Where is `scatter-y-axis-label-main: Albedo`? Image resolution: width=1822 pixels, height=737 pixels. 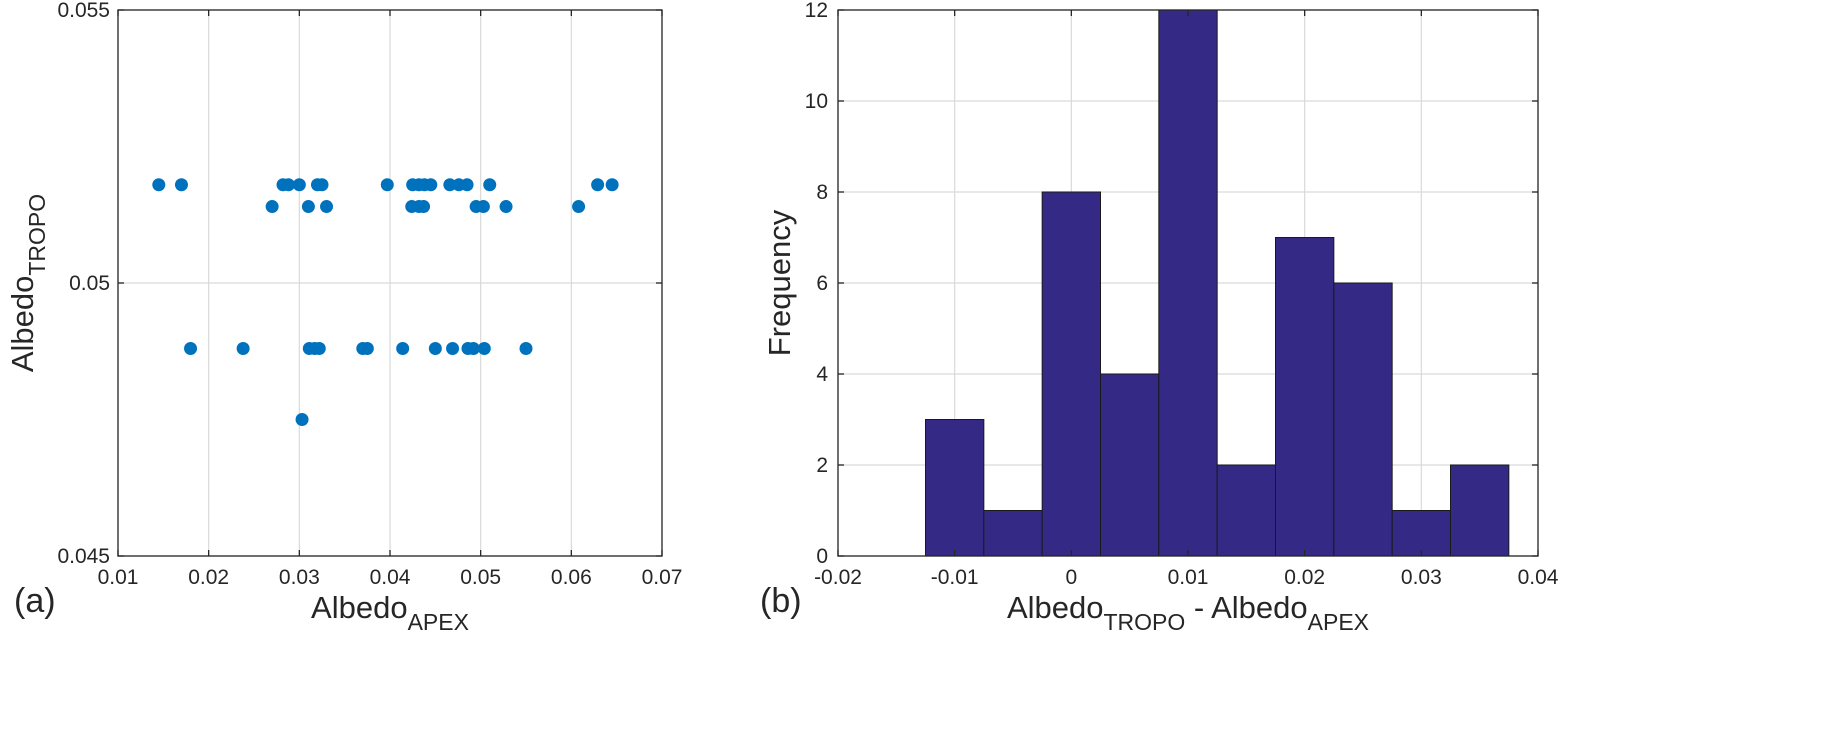
scatter-y-axis-label-main: Albedo is located at coordinates (22, 324).